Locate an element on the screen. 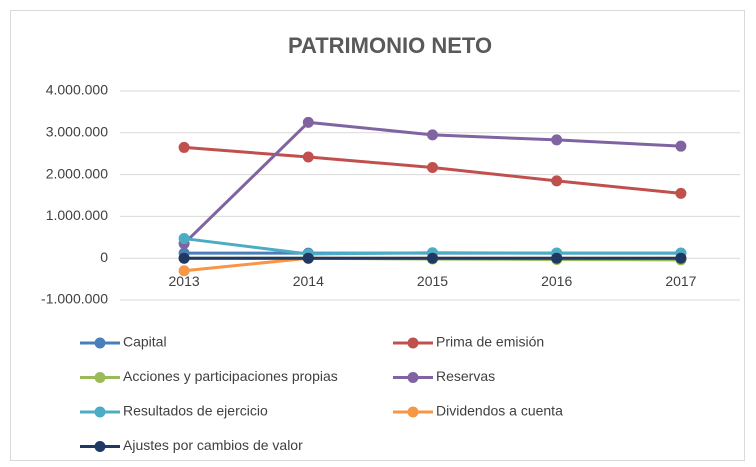  legend-label: Reservas is located at coordinates (465, 376).